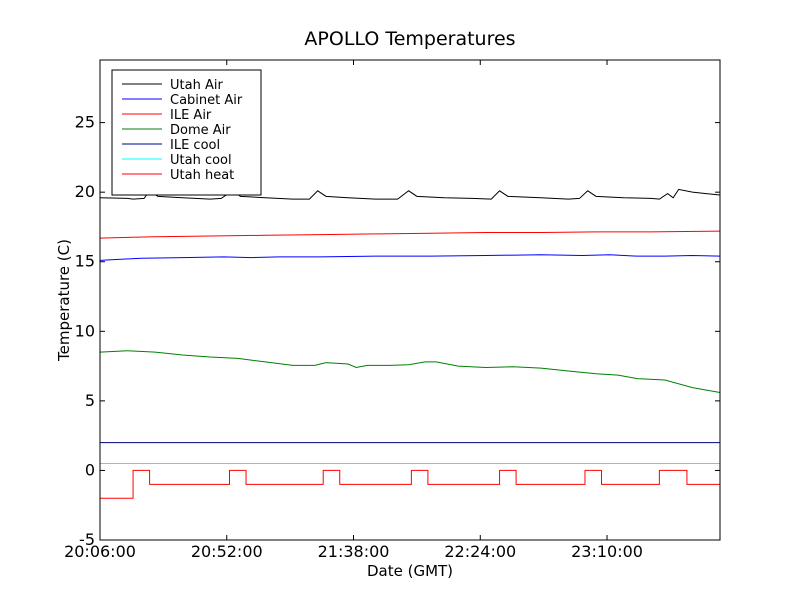 The image size is (800, 600). What do you see at coordinates (409, 39) in the screenshot?
I see `chart-title: APOLLO Temperatures` at bounding box center [409, 39].